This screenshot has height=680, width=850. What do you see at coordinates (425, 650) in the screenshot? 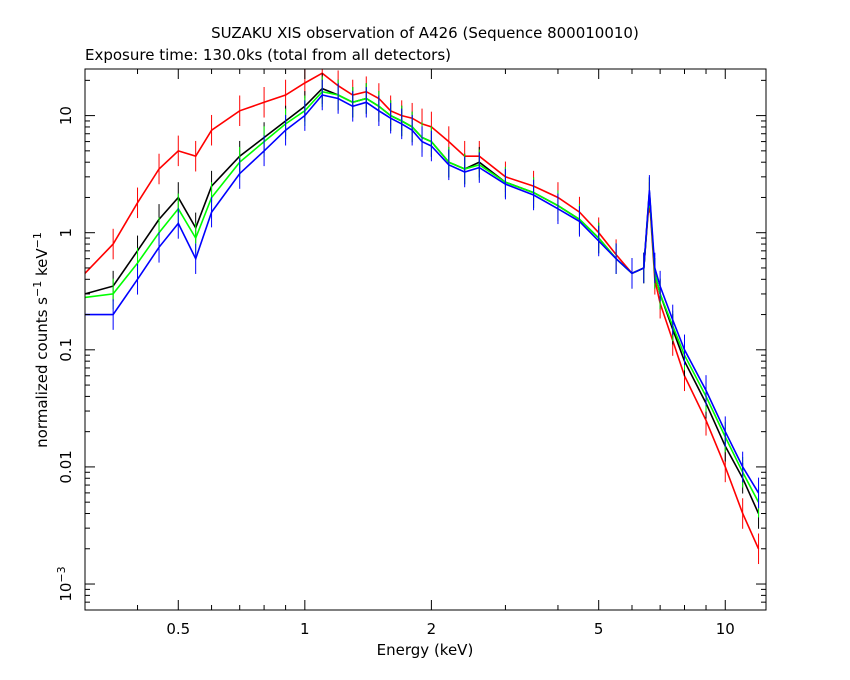
I see `x-axis-label: Energy (keV)` at bounding box center [425, 650].